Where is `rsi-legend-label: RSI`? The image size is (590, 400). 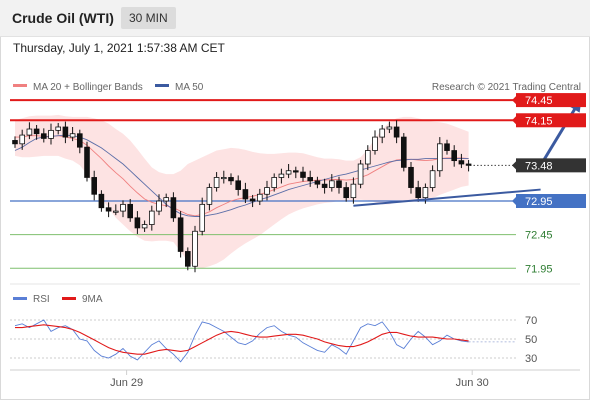 rsi-legend-label: RSI is located at coordinates (41, 299).